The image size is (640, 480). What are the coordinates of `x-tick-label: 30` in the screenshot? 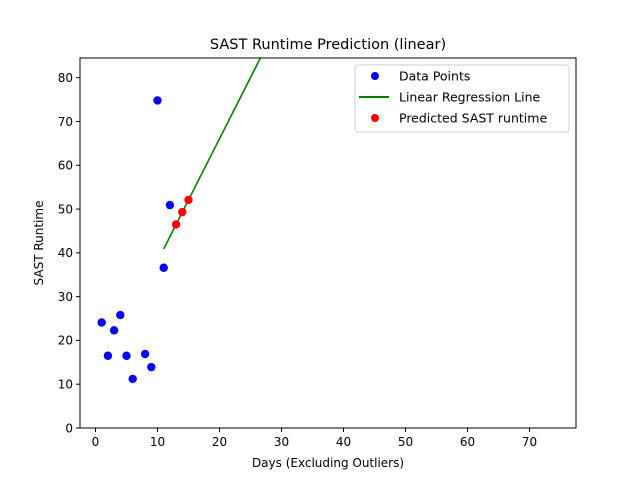 It's located at (281, 442).